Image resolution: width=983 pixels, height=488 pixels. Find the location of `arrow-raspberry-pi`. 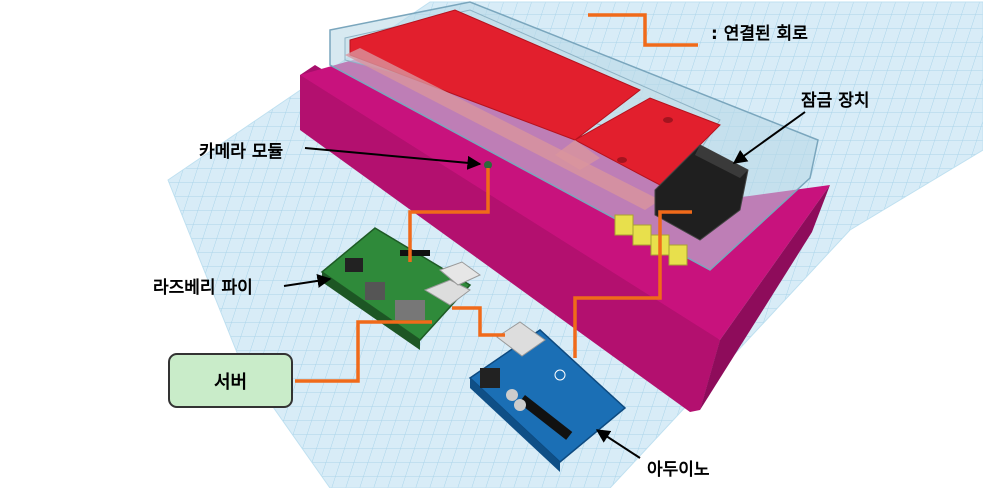

arrow-raspberry-pi is located at coordinates (307, 280).